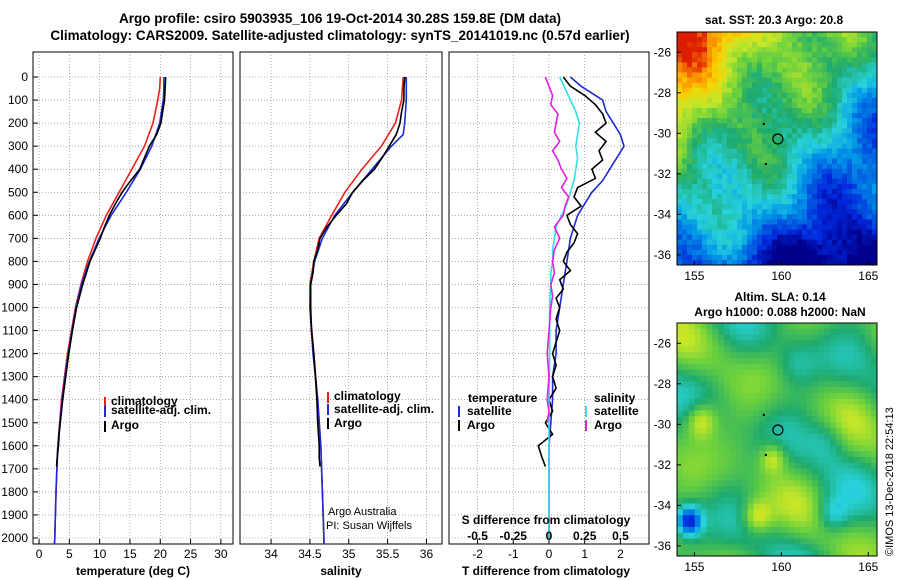  What do you see at coordinates (868, 567) in the screenshot?
I see `sla-xtick-label: 165` at bounding box center [868, 567].